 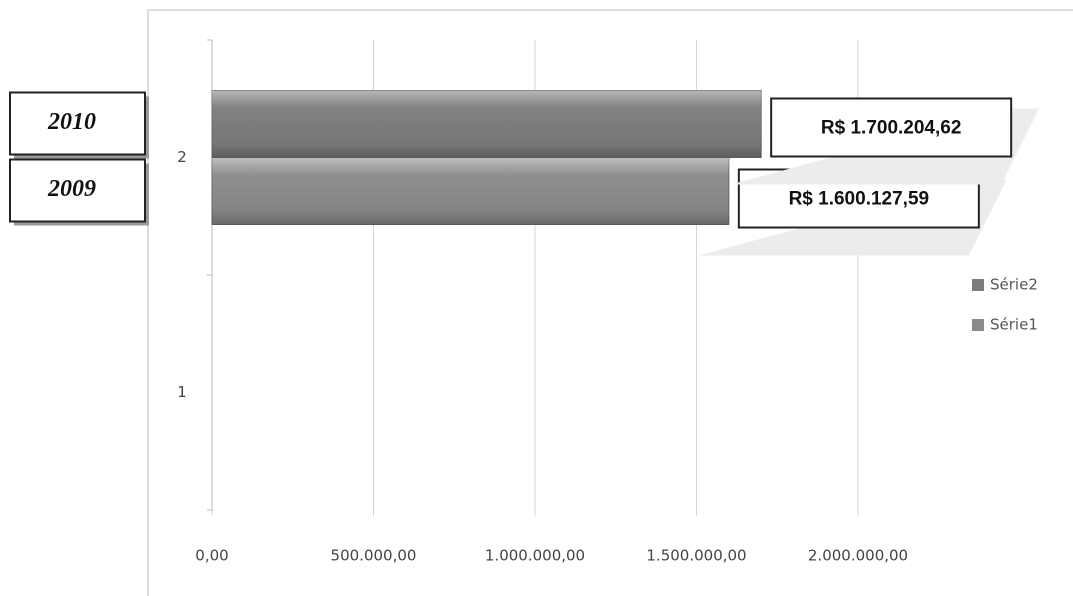 What do you see at coordinates (71, 122) in the screenshot?
I see `annotation: 2010` at bounding box center [71, 122].